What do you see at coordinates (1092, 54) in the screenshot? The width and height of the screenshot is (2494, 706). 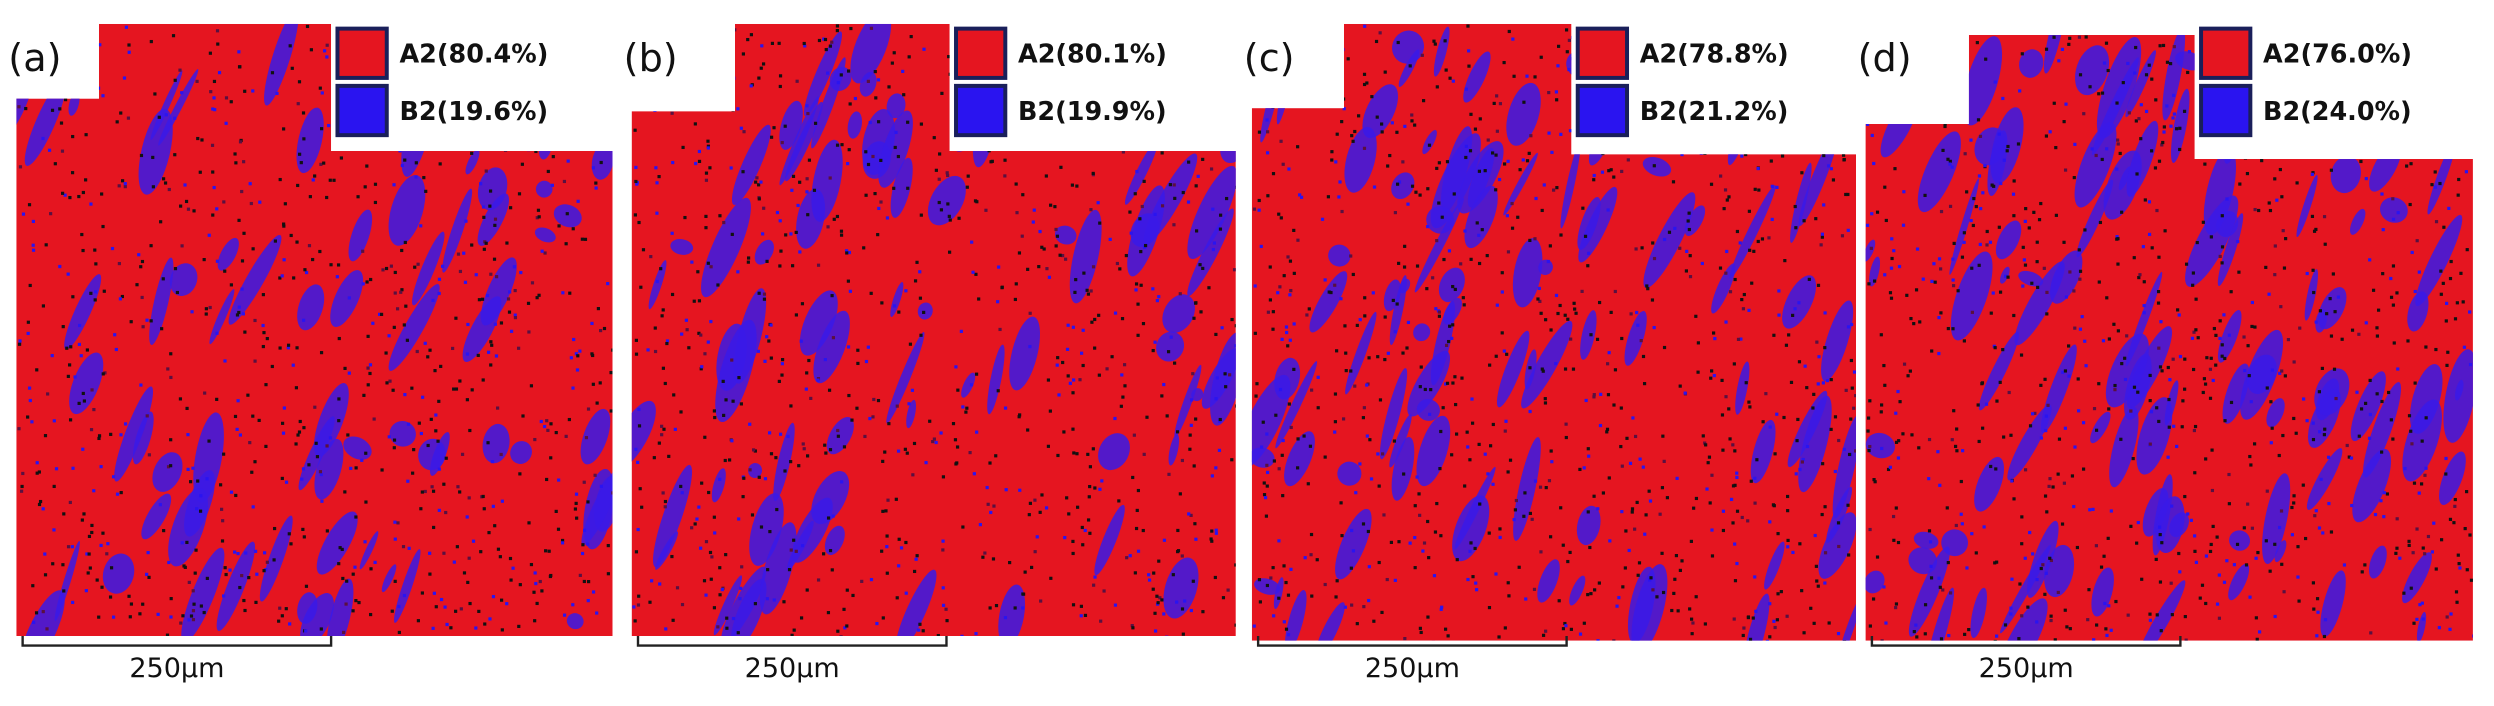 I see `legend-label: A2(80.1%)` at bounding box center [1092, 54].